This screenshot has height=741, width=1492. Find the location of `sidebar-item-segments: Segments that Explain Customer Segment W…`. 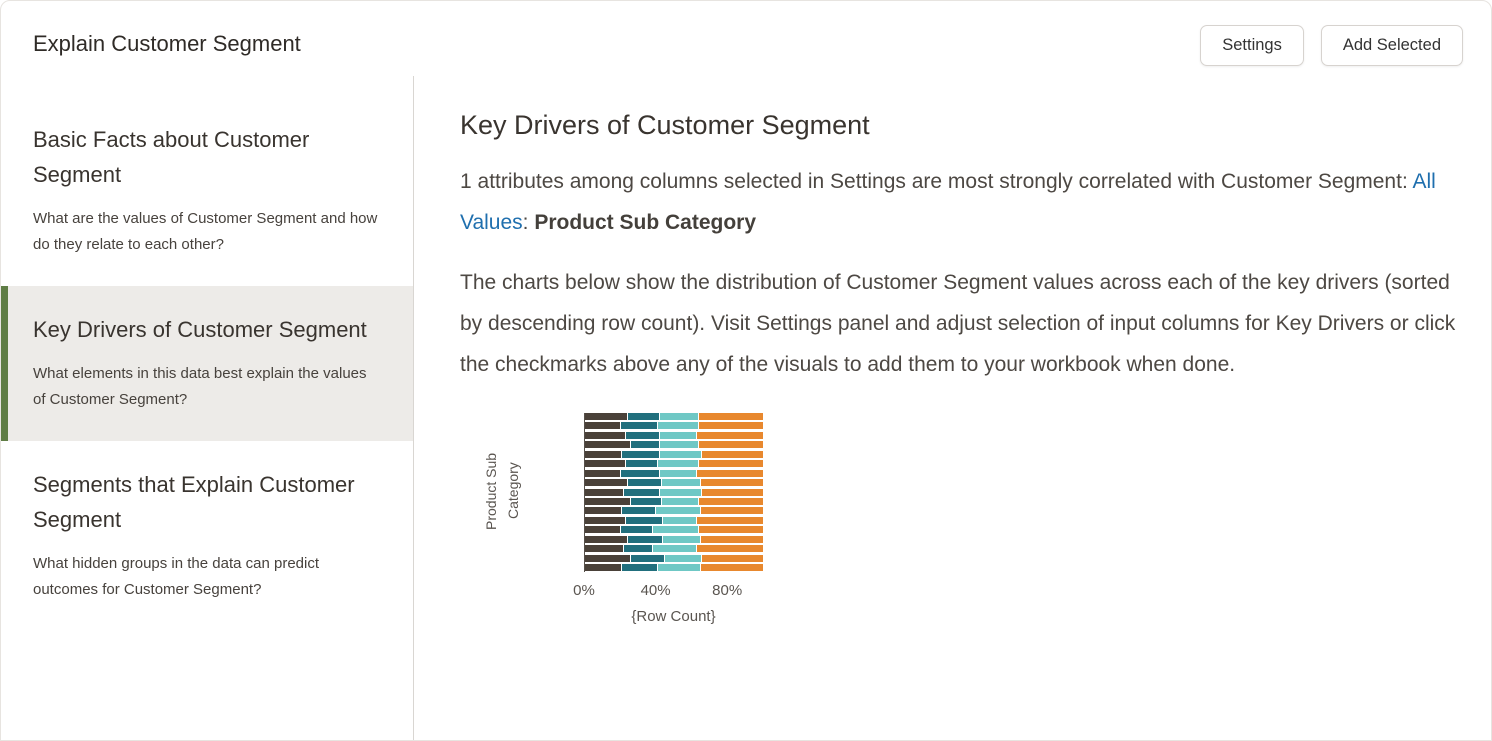

sidebar-item-segments: Segments that Explain Customer Segment W… is located at coordinates (207, 536).